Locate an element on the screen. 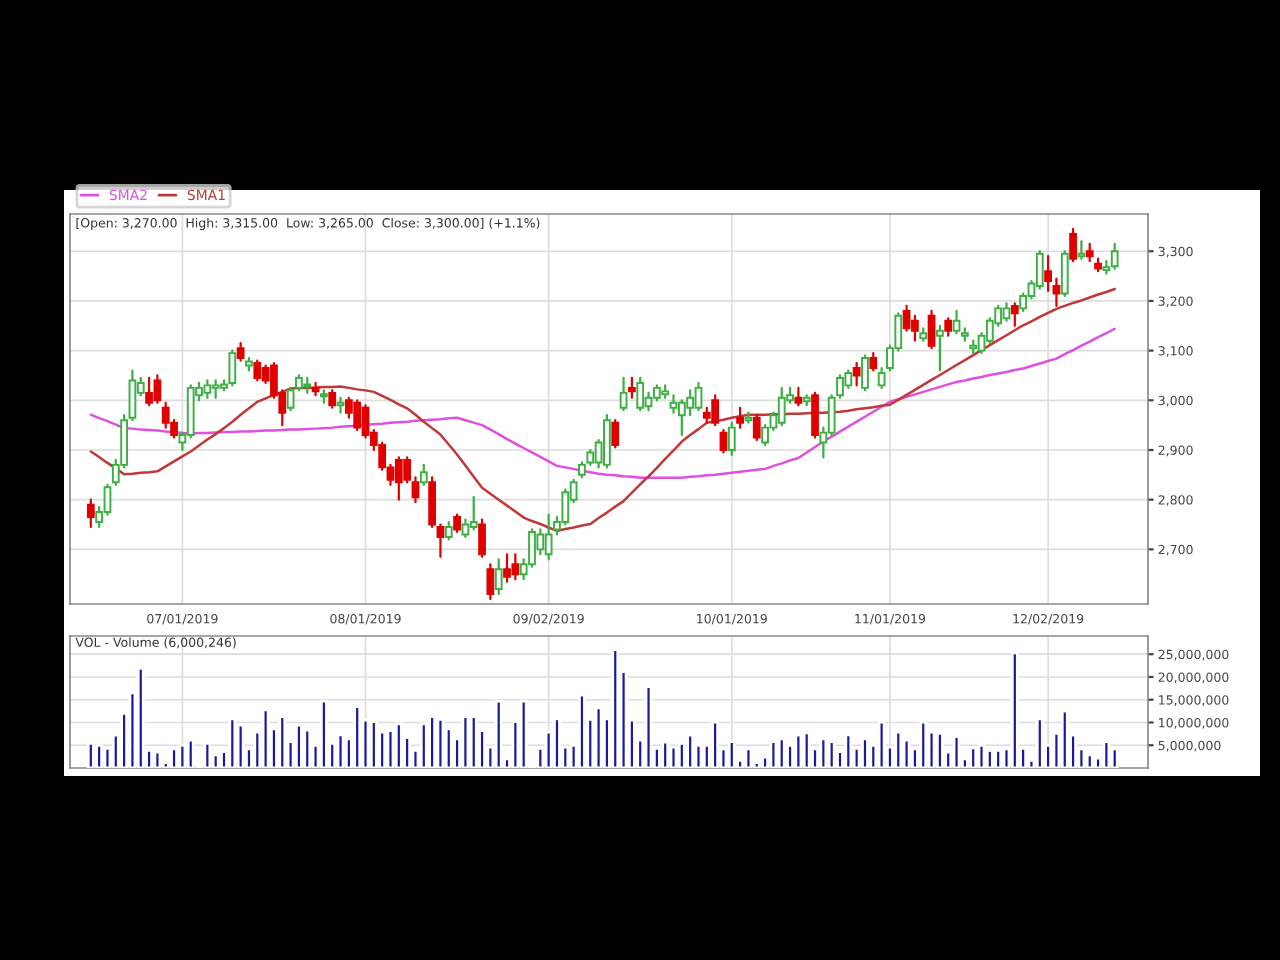 This screenshot has width=1280, height=960. line-series is located at coordinates (602, 403).